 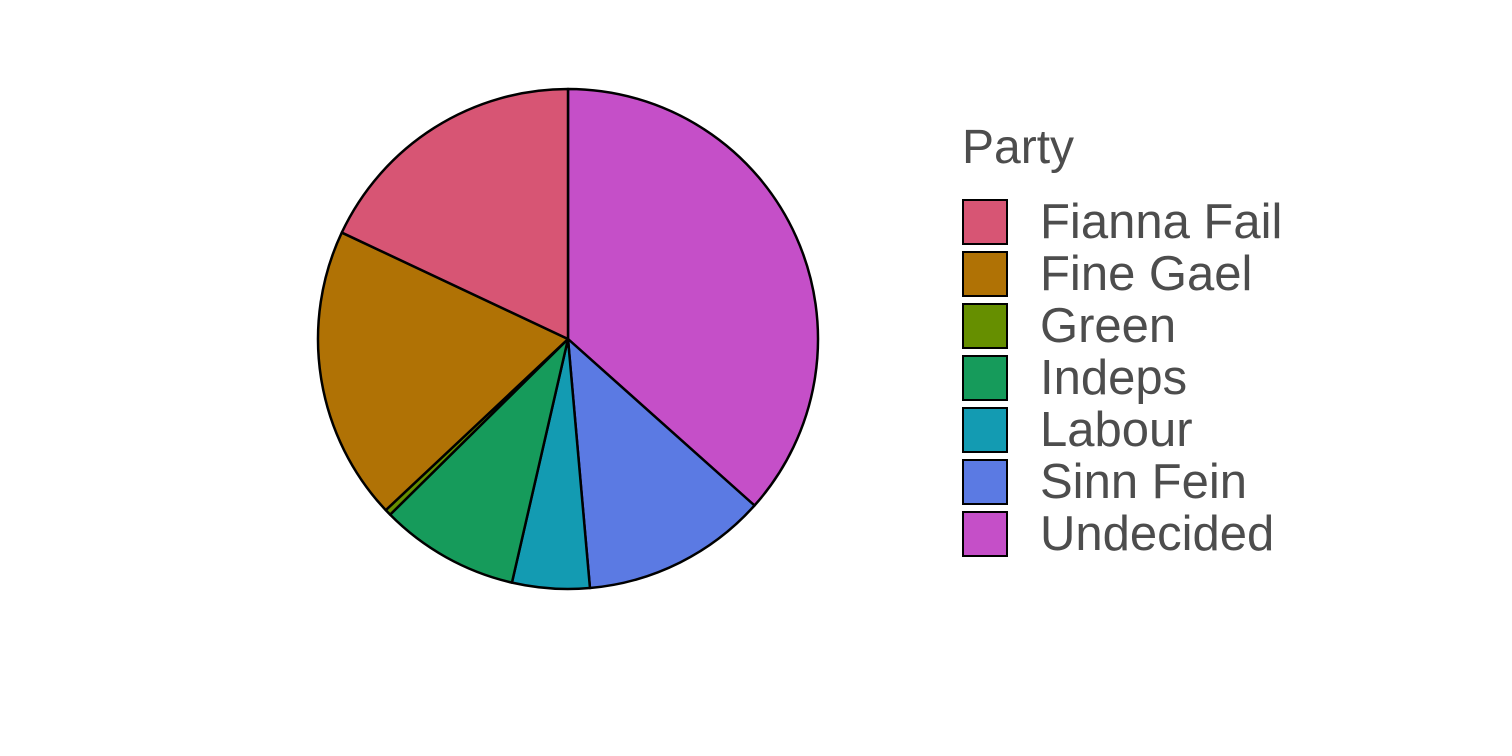 What do you see at coordinates (985, 534) in the screenshot?
I see `legend-swatch-undecided` at bounding box center [985, 534].